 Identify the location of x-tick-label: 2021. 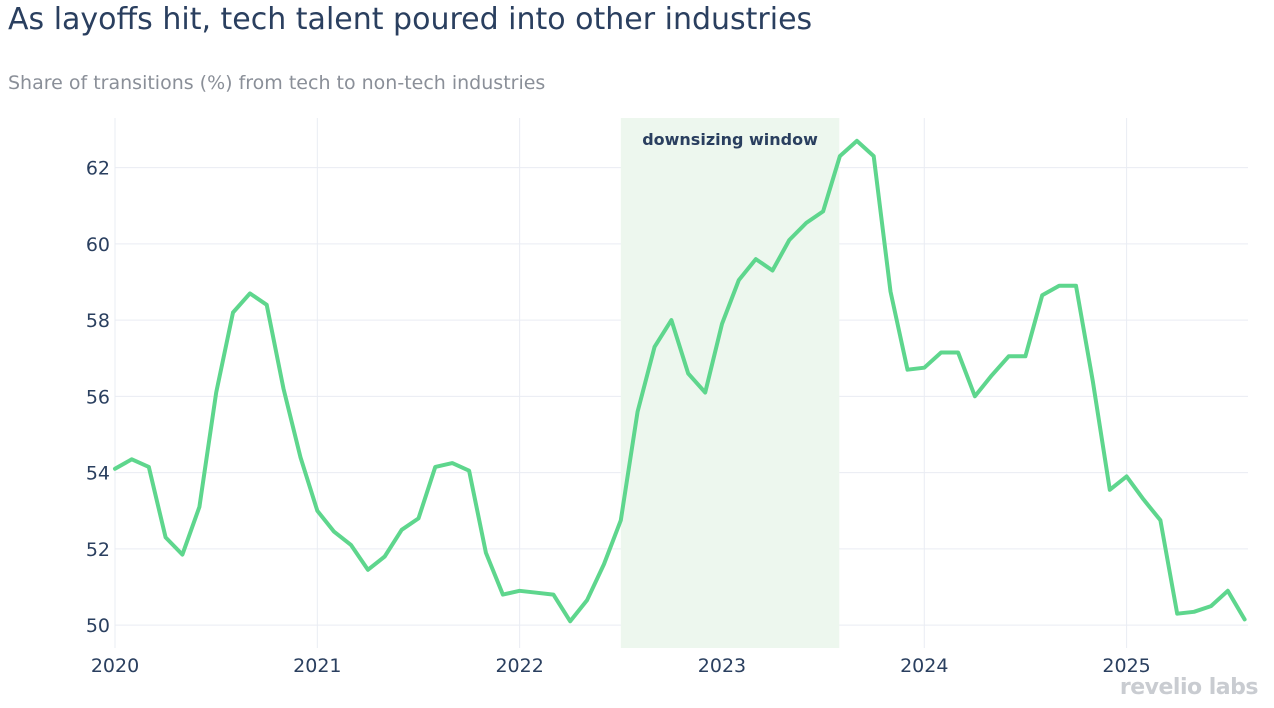
(317, 666).